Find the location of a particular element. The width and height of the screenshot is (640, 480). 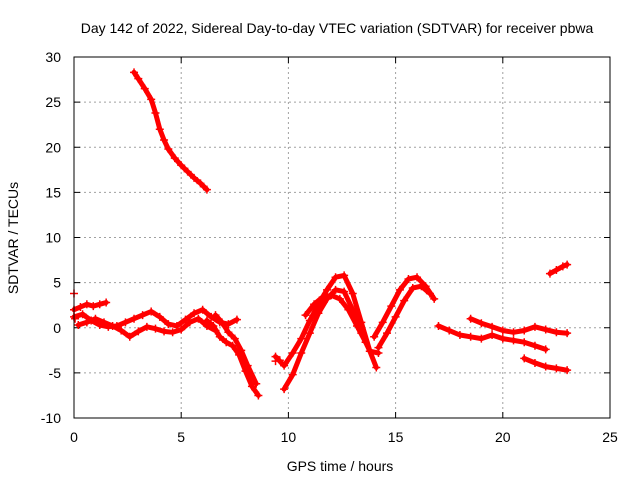

series-arc-a5 is located at coordinates (236, 349).